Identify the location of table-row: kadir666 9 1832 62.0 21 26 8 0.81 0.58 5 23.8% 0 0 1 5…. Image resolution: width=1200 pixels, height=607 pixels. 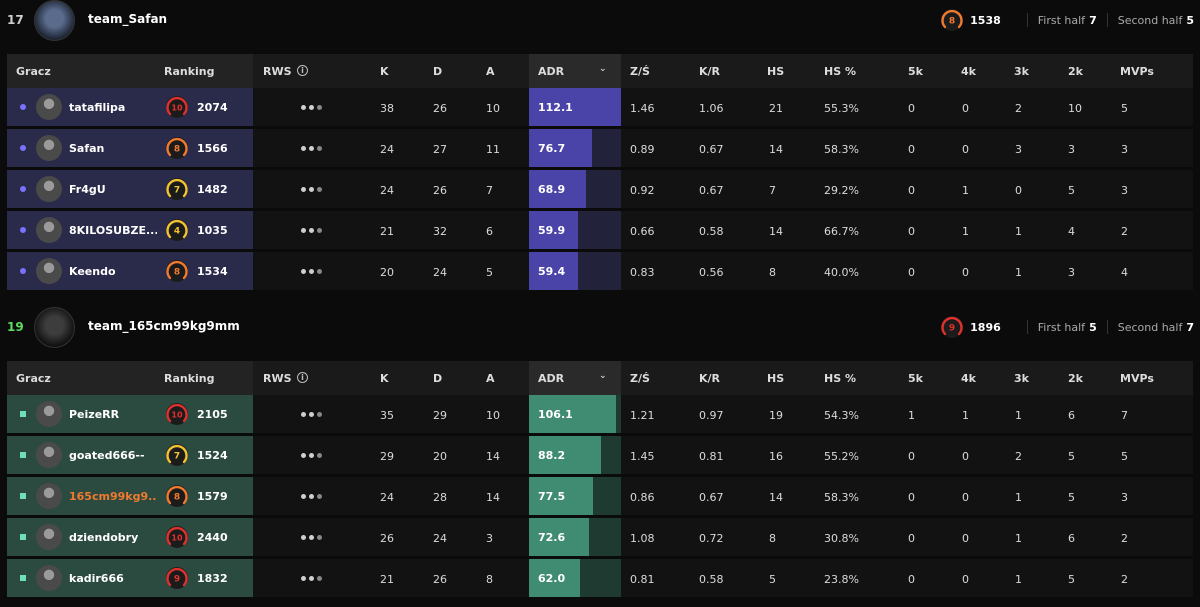
(600, 579).